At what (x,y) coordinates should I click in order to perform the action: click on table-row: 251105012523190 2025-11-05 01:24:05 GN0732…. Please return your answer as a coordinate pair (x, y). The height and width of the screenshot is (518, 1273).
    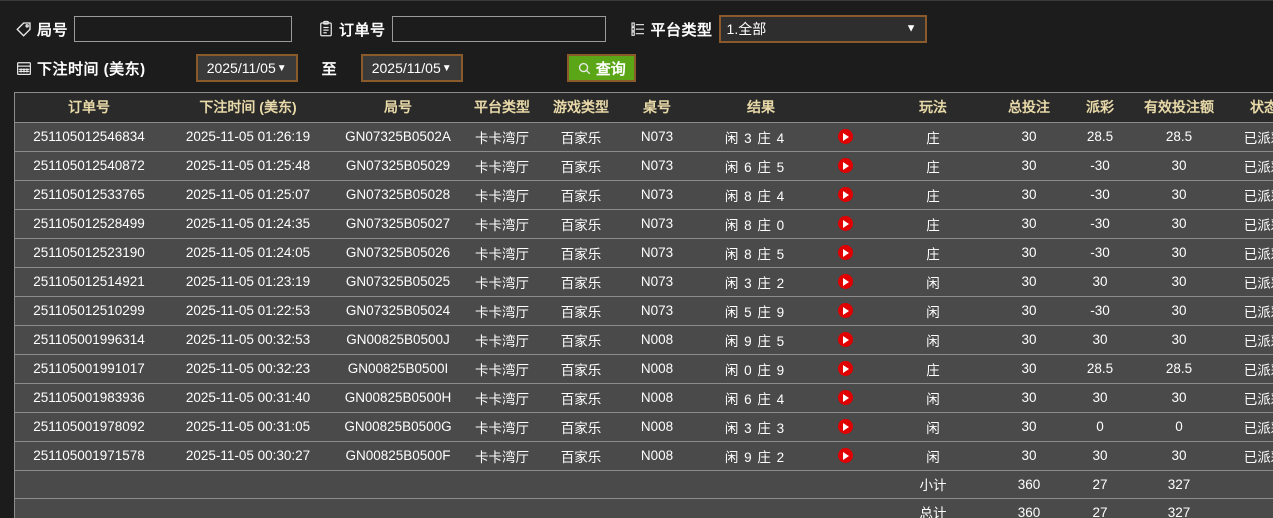
    Looking at the image, I should click on (644, 253).